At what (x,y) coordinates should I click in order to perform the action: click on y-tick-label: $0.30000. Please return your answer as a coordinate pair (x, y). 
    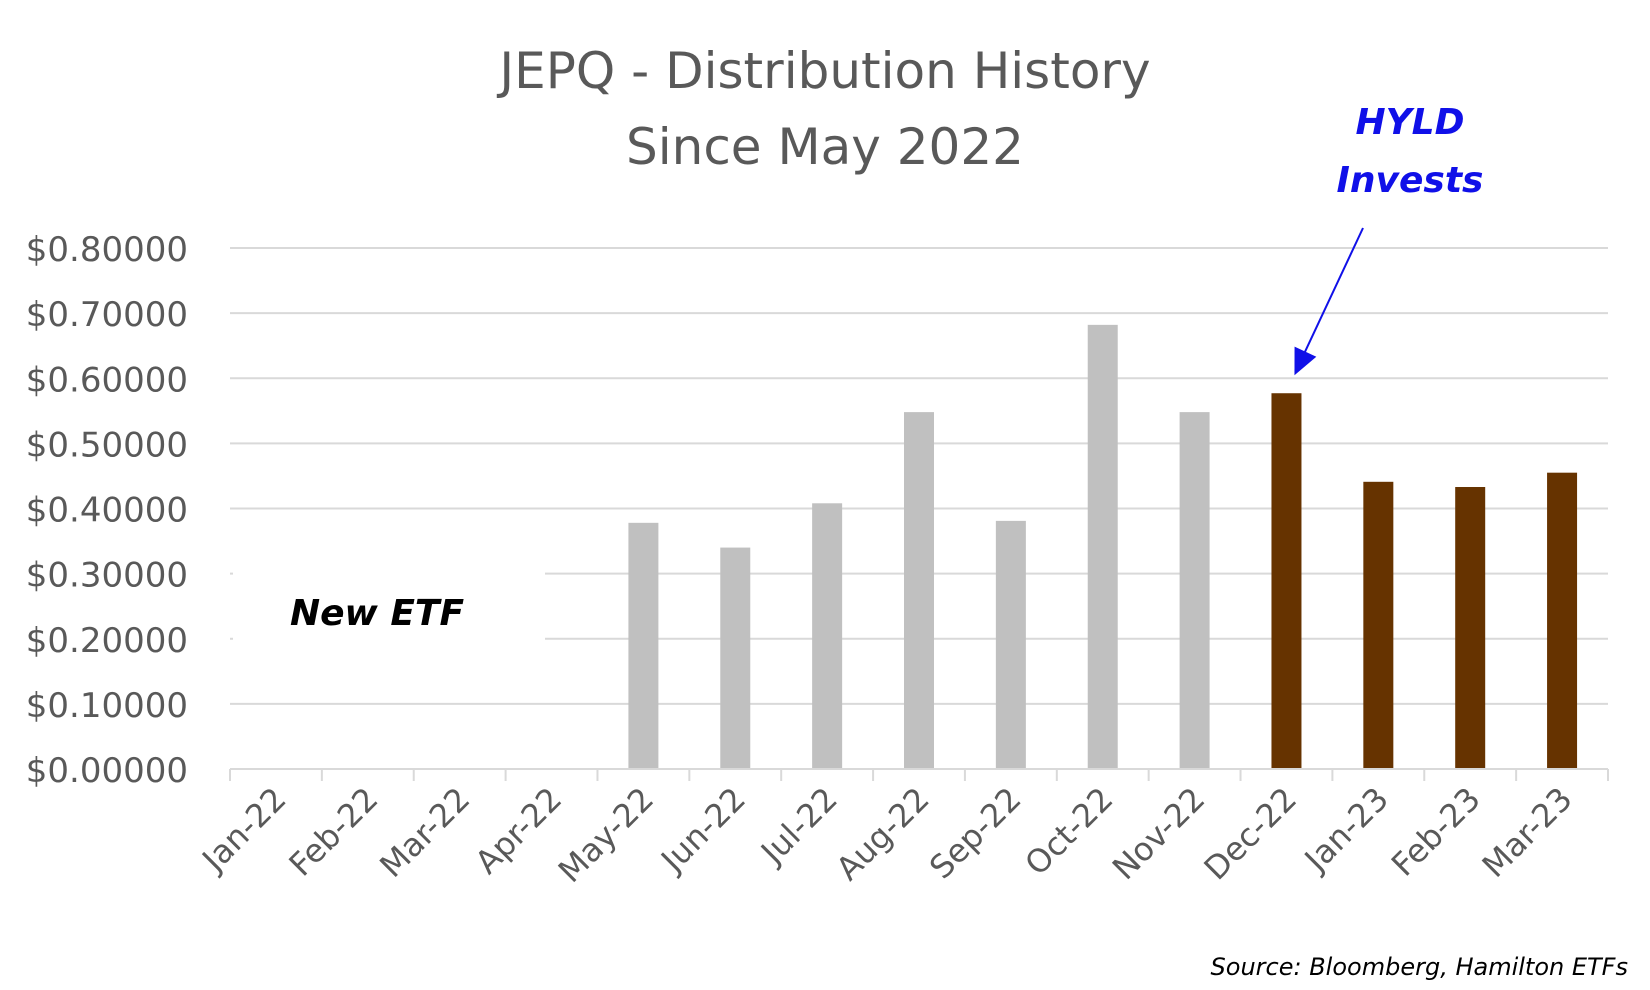
    Looking at the image, I should click on (107, 576).